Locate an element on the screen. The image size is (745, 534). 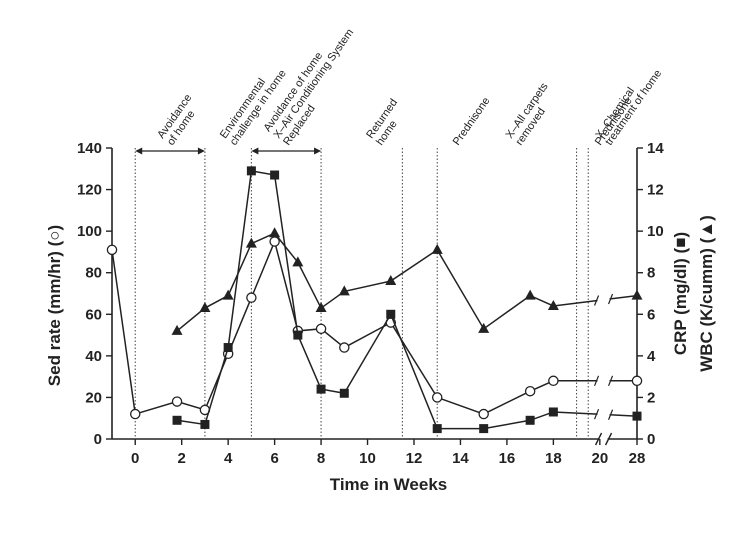
y-right-tick-label: 6 is located at coordinates (651, 314).